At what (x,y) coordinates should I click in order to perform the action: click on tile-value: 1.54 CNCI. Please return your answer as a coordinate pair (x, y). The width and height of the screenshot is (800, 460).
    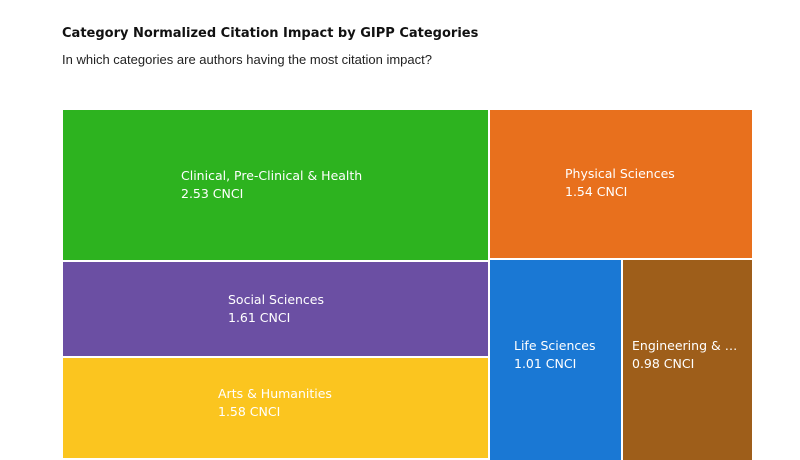
    Looking at the image, I should click on (596, 191).